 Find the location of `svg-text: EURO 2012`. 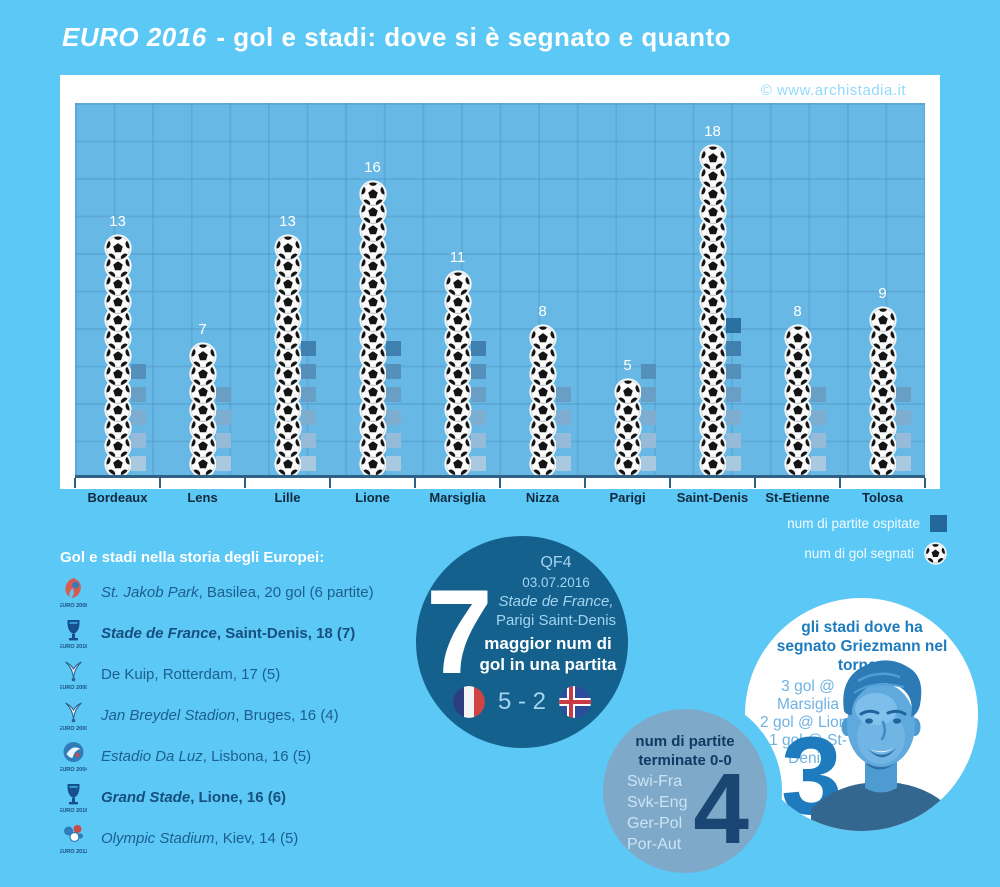

svg-text: EURO 2012 is located at coordinates (73, 852).